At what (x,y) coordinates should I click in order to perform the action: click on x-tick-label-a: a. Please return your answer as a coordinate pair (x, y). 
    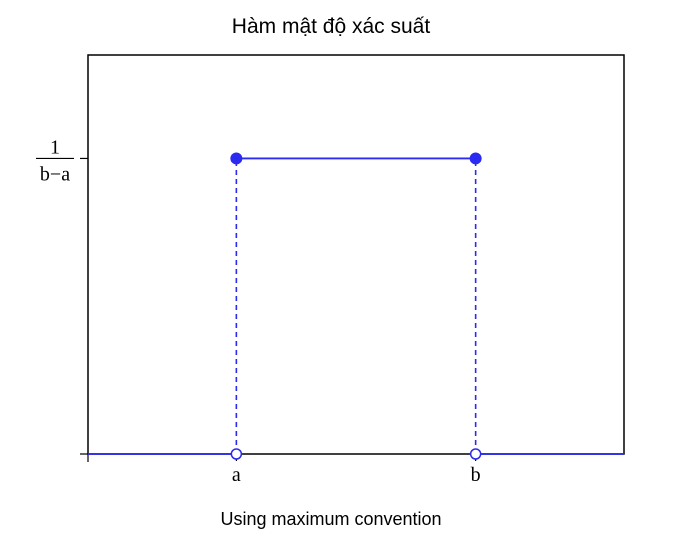
    Looking at the image, I should click on (236, 475).